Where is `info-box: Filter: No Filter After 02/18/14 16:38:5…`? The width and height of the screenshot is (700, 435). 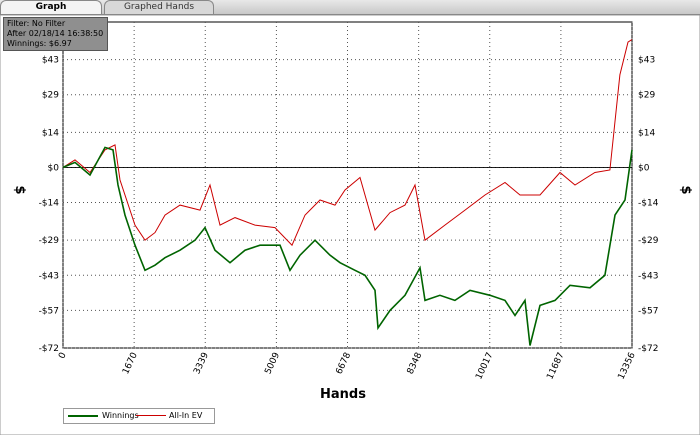 info-box: Filter: No Filter After 02/18/14 16:38:5… is located at coordinates (55, 34).